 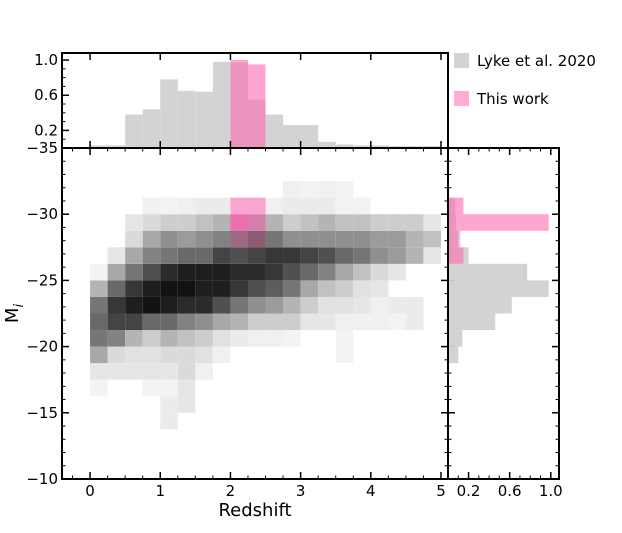 What do you see at coordinates (231, 491) in the screenshot?
I see `x-tick-label: 2` at bounding box center [231, 491].